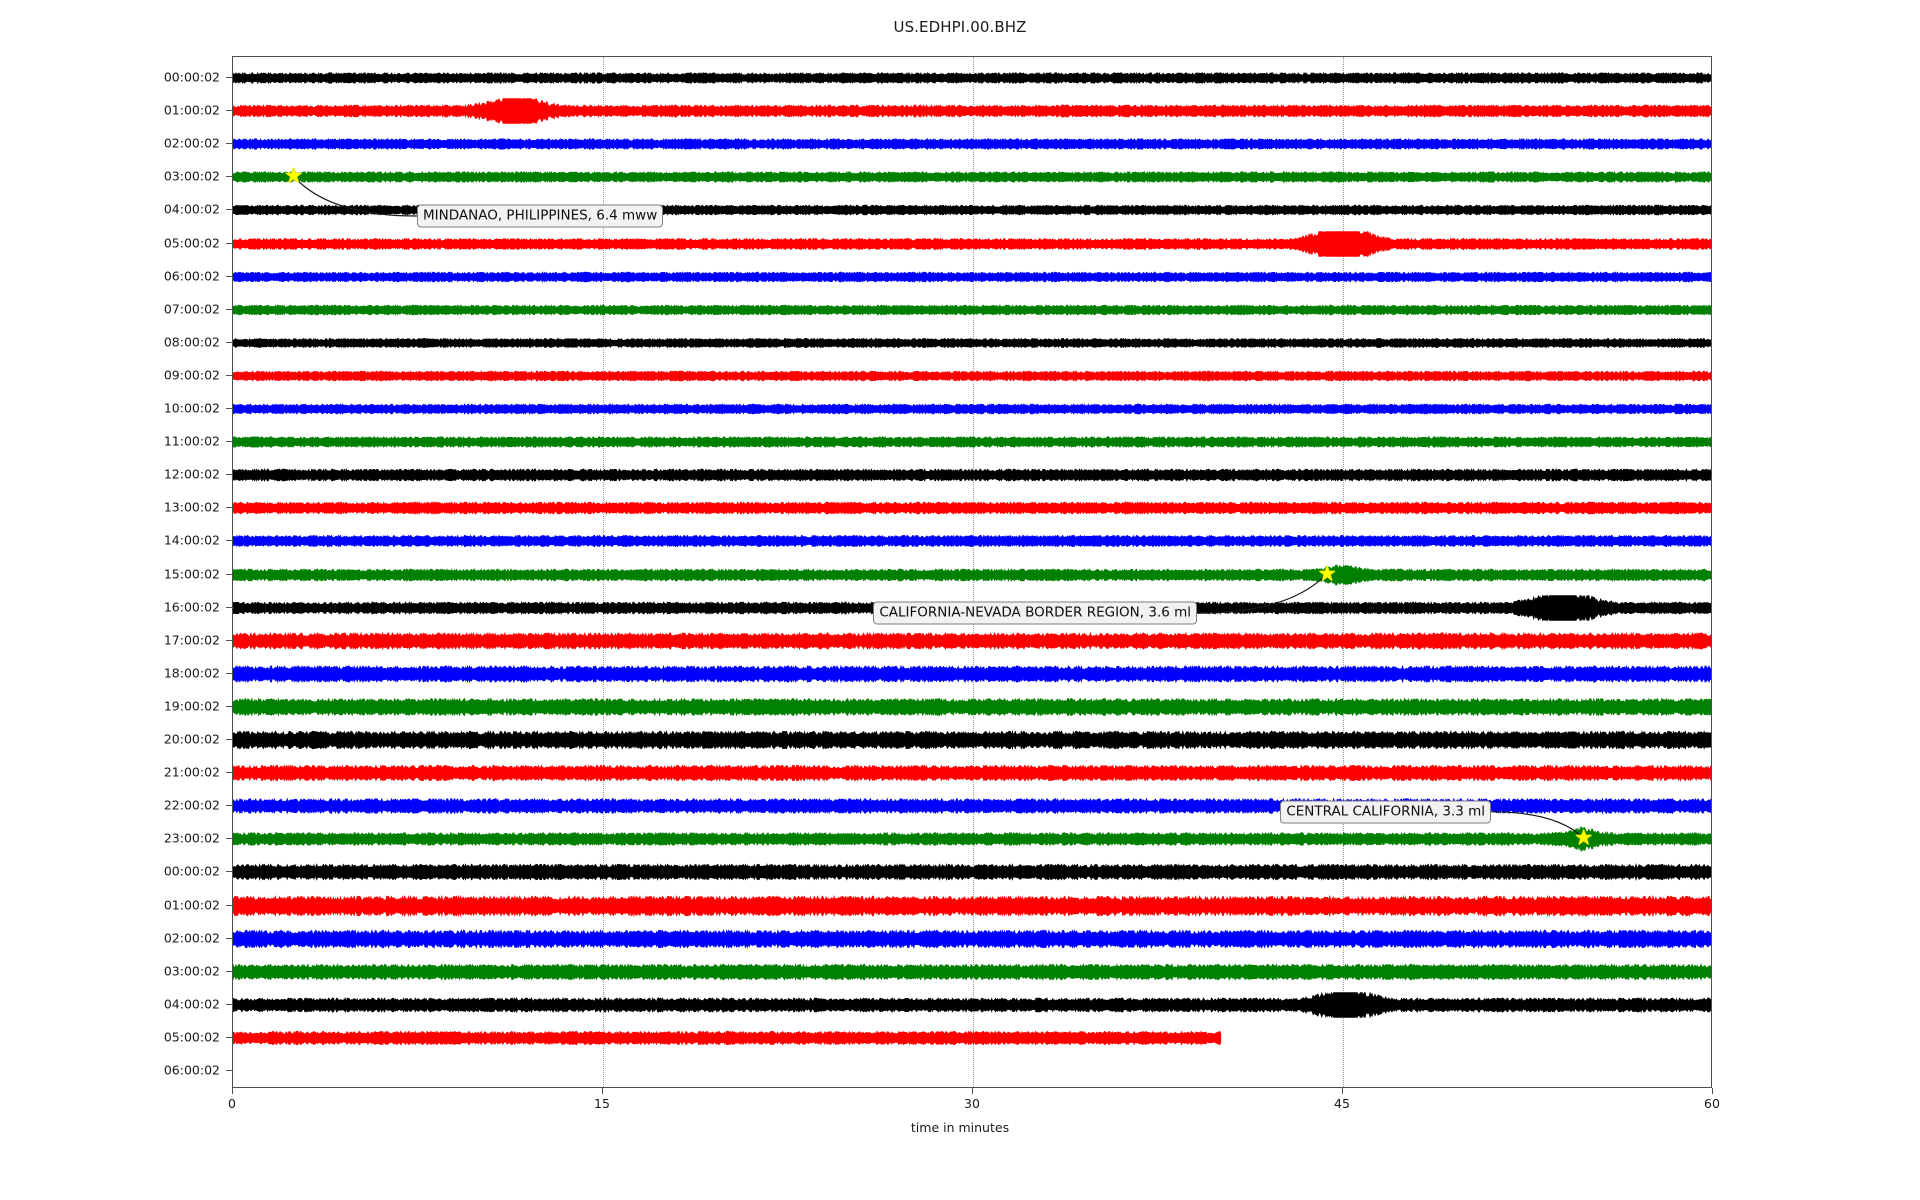  I want to click on x-tick-label-45: 45, so click(1342, 1103).